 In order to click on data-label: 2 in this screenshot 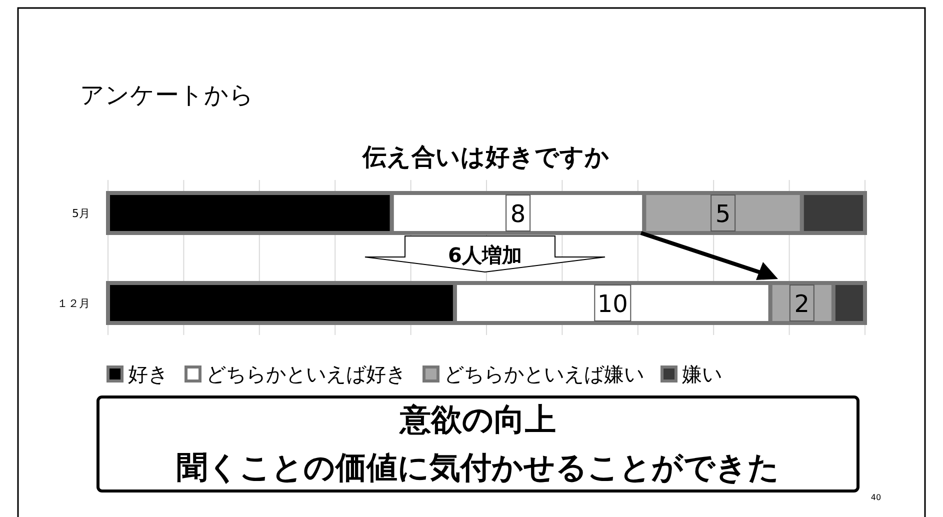, I will do `click(802, 304)`.